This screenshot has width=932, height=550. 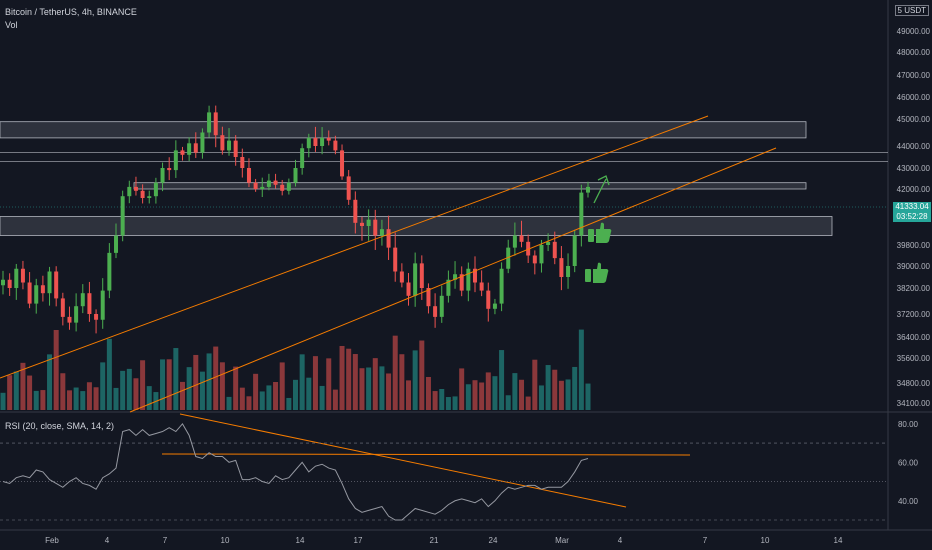 What do you see at coordinates (225, 540) in the screenshot?
I see `time-tick-label: 10` at bounding box center [225, 540].